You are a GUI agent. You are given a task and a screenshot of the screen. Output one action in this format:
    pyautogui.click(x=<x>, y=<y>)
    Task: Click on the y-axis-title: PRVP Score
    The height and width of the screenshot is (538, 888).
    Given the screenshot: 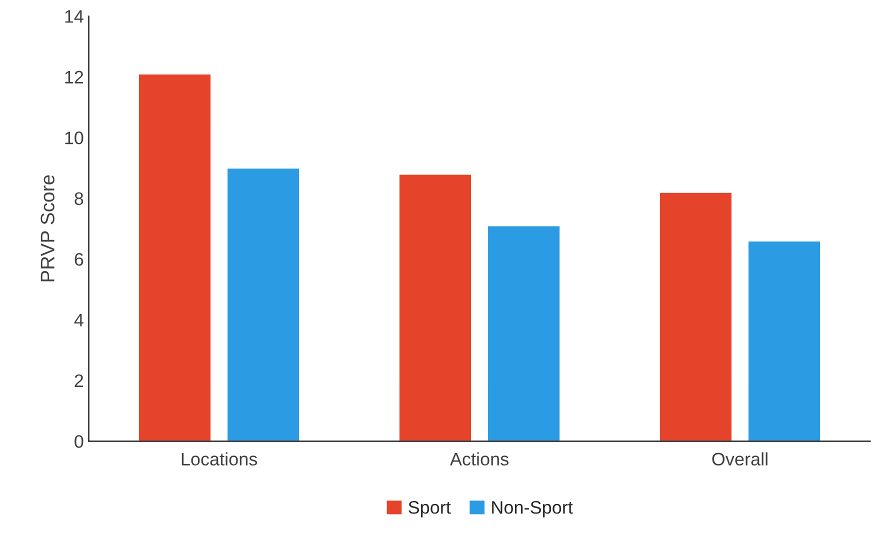 What is the action you would take?
    pyautogui.click(x=47, y=228)
    